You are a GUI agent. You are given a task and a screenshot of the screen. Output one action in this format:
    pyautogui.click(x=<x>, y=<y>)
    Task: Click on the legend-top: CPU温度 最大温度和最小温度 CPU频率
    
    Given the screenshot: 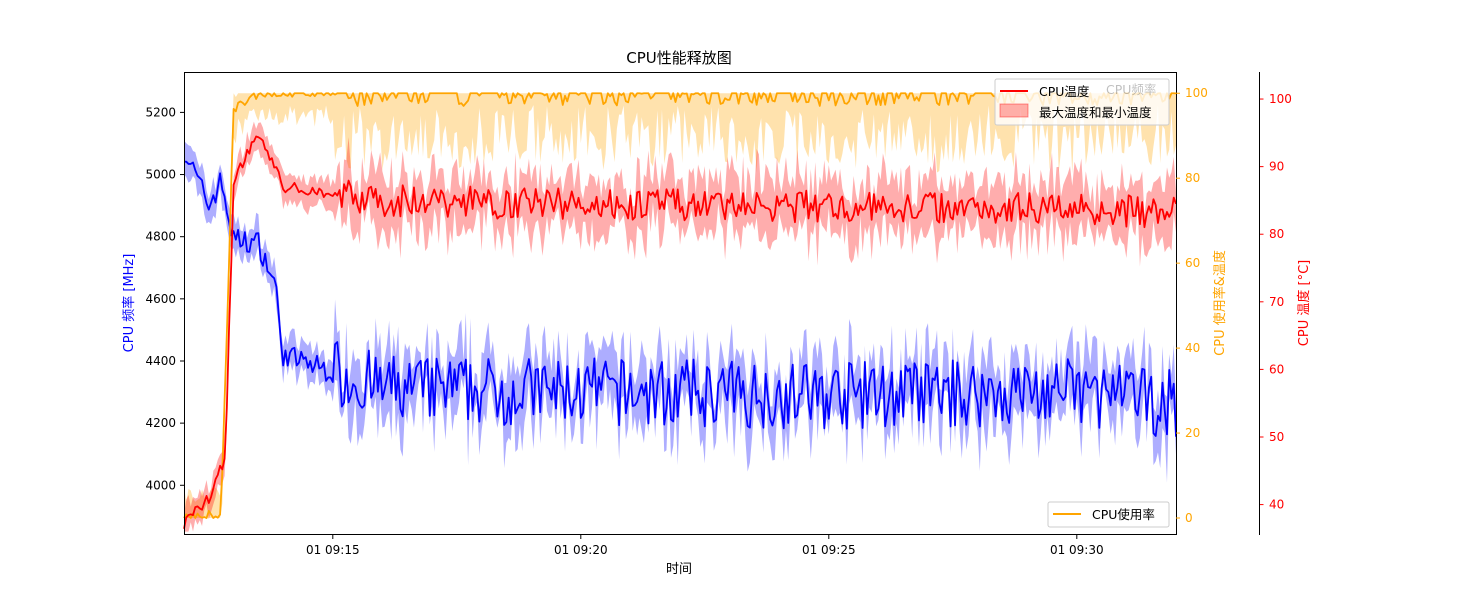 What is the action you would take?
    pyautogui.click(x=1082, y=102)
    